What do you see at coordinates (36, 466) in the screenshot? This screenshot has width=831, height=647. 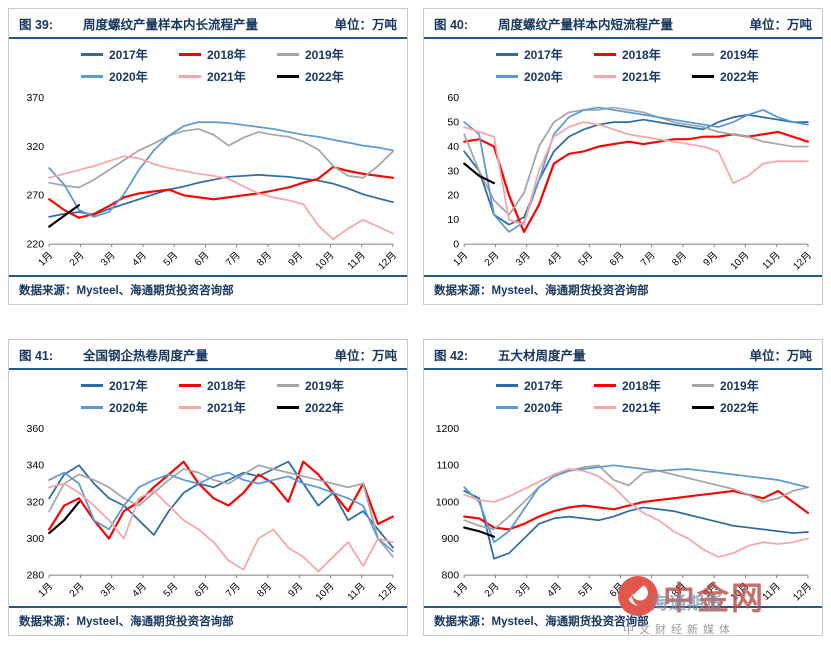 I see `svg-text: 340` at bounding box center [36, 466].